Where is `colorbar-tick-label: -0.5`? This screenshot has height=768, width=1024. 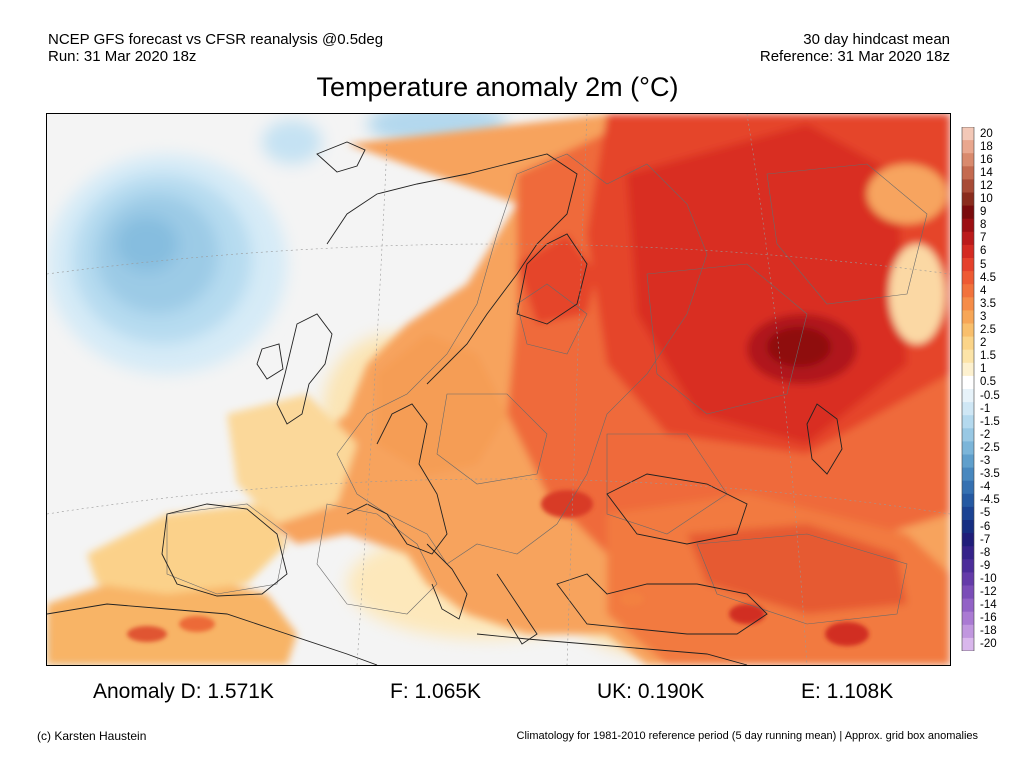
colorbar-tick-label: -0.5 is located at coordinates (990, 395).